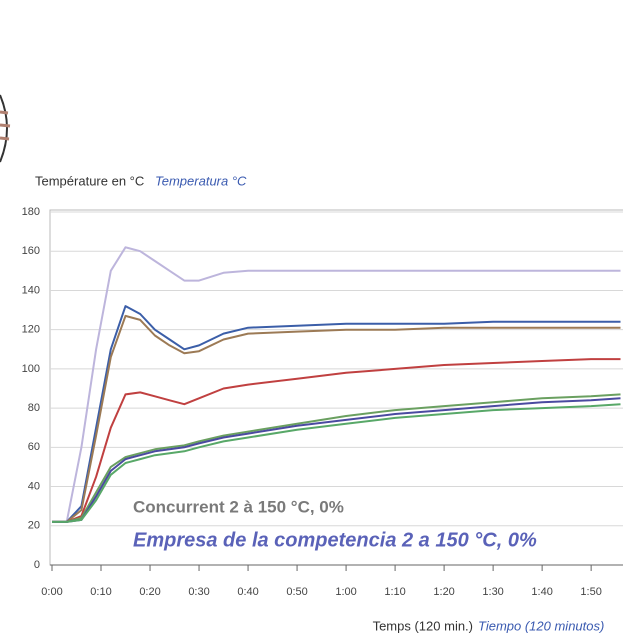 The width and height of the screenshot is (623, 636). Describe the element at coordinates (296, 592) in the screenshot. I see `x-tick-label: 0:50` at that location.